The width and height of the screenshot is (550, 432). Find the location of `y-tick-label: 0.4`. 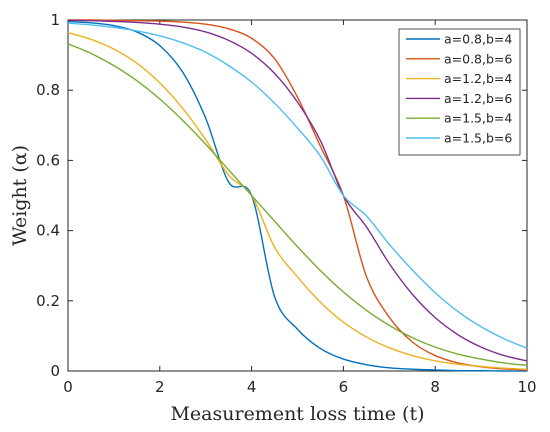

y-tick-label: 0.4 is located at coordinates (48, 231).